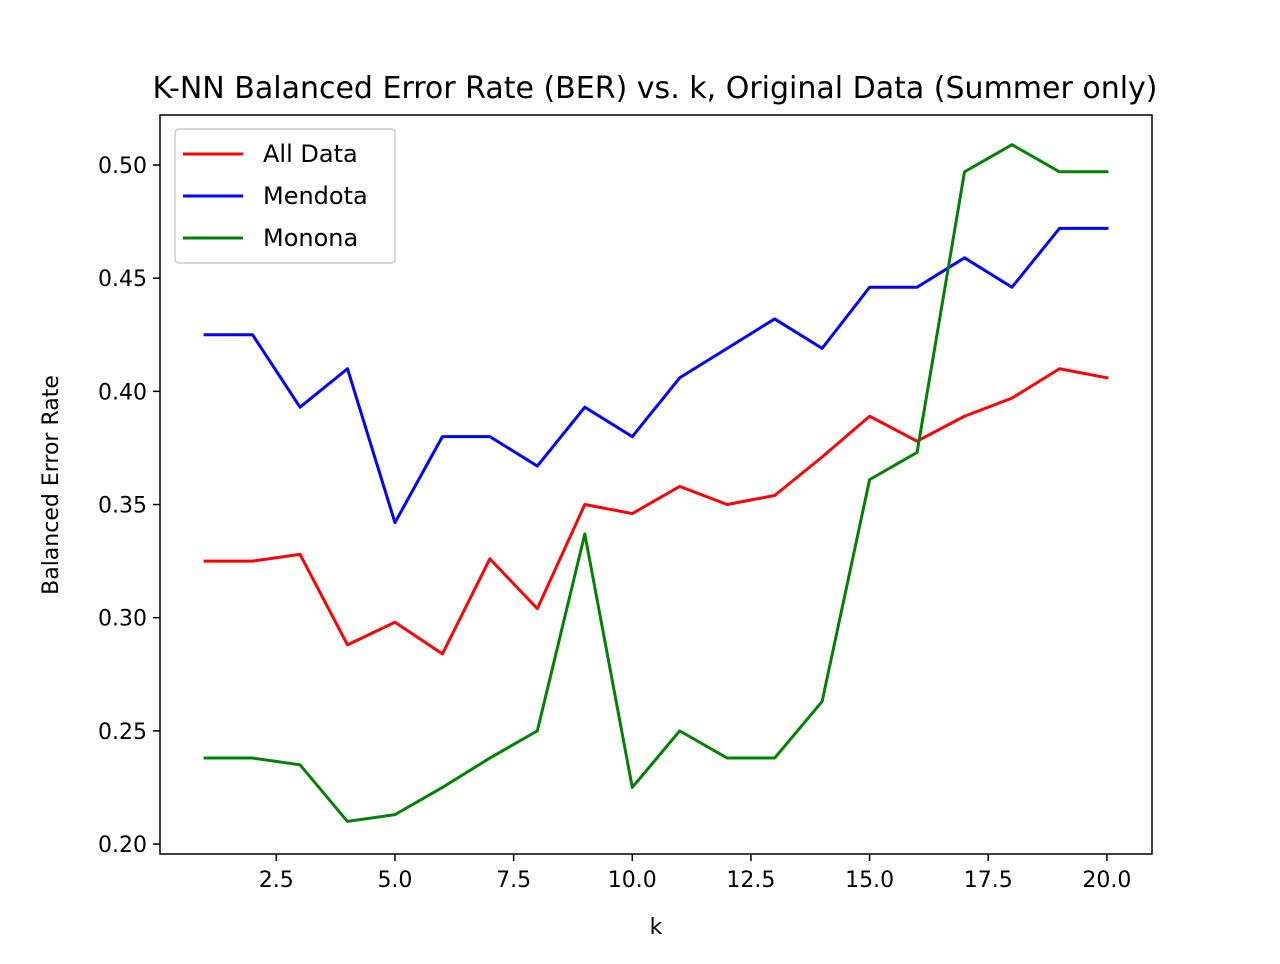  I want to click on legend-frame, so click(285, 196).